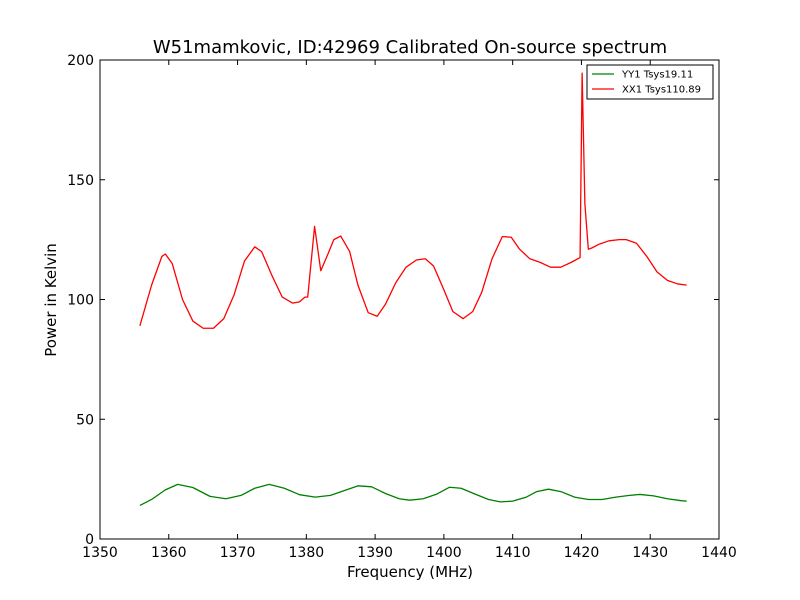  Describe the element at coordinates (582, 553) in the screenshot. I see `x-tick-label: 1420` at that location.